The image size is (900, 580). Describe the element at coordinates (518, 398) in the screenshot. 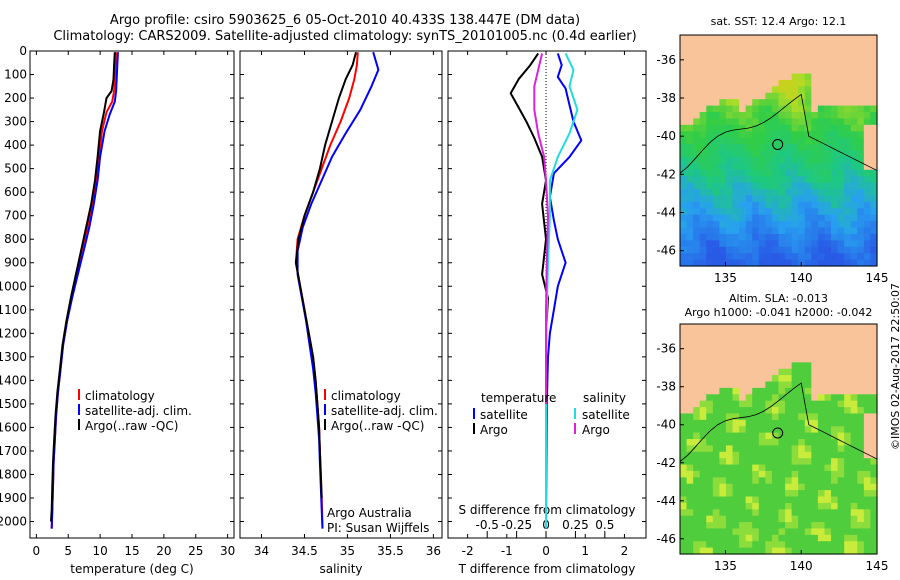

I see `legend-temperature-heading: temperature` at that location.